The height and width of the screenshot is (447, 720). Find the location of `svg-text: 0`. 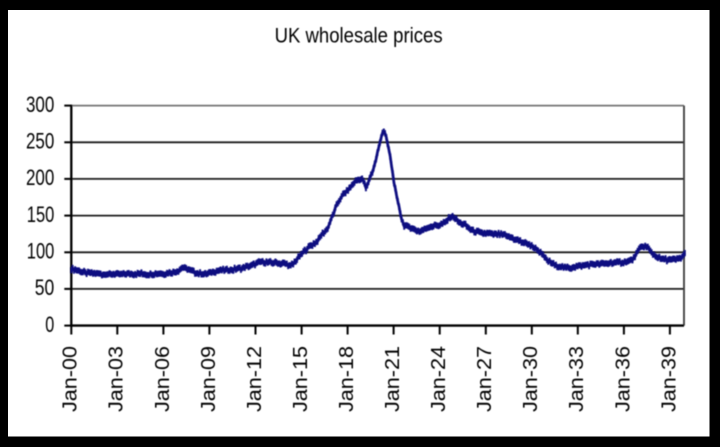

svg-text: 0 is located at coordinates (49, 324).